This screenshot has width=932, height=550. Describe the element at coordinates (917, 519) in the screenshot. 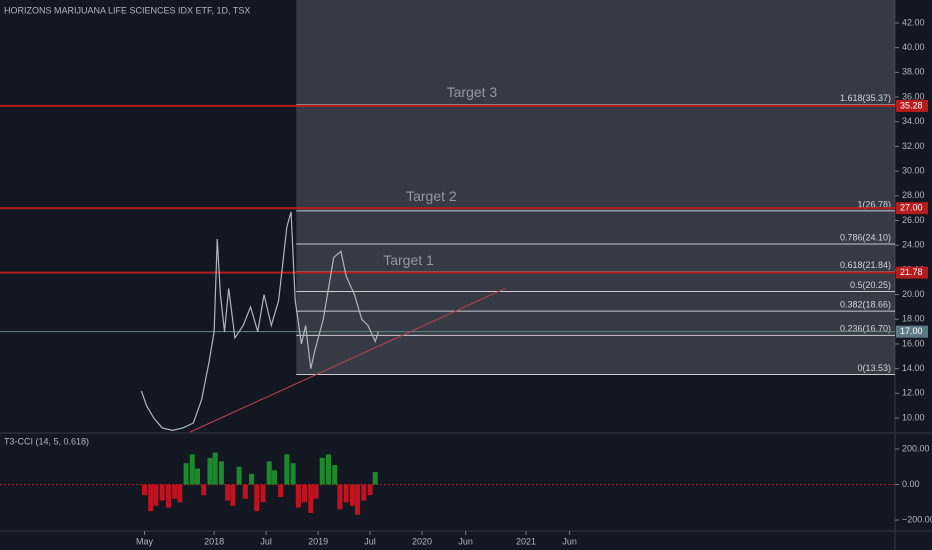

I see `y-tick-label: −200.00` at that location.